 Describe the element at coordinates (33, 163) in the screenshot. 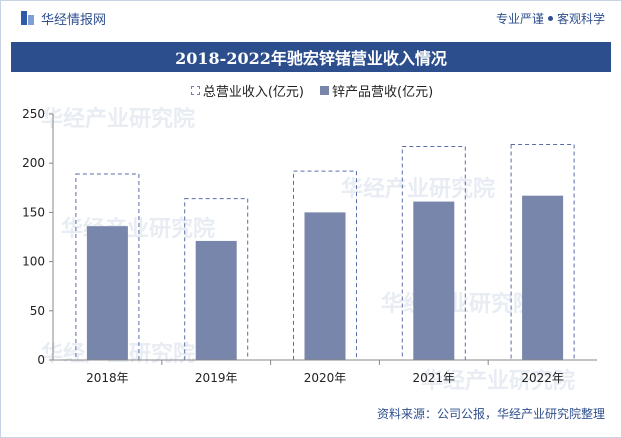

I see `y-tick-label: 200` at that location.